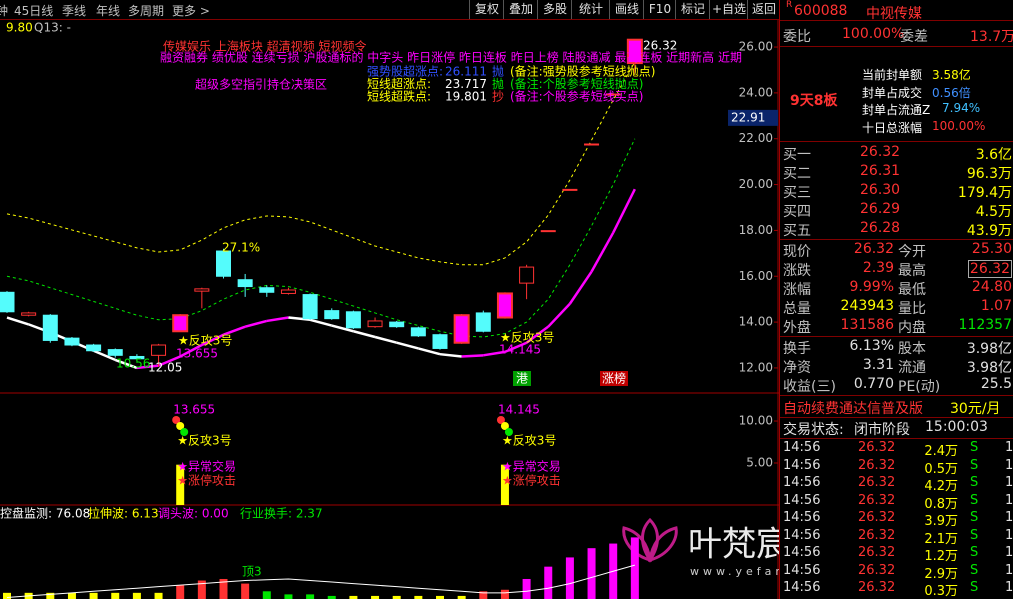  I want to click on toolbar-tab: 45日线, so click(34, 11).